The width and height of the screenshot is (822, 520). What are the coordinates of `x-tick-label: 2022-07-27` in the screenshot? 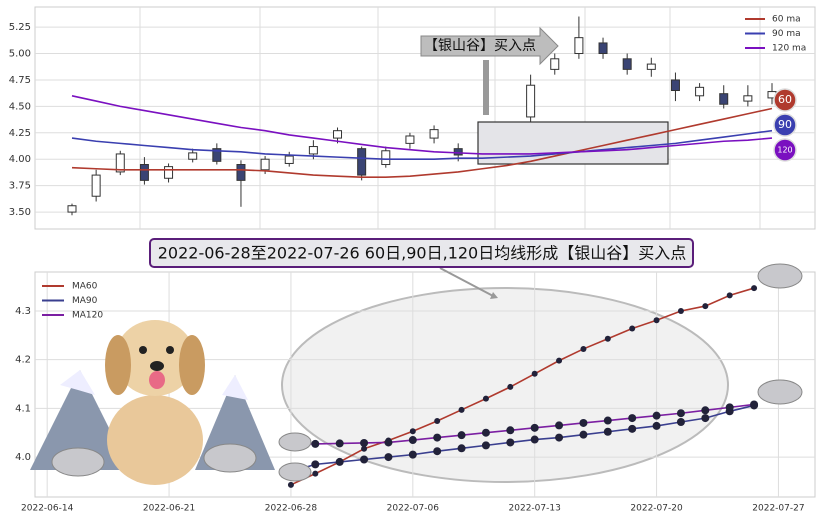 It's located at (778, 509).